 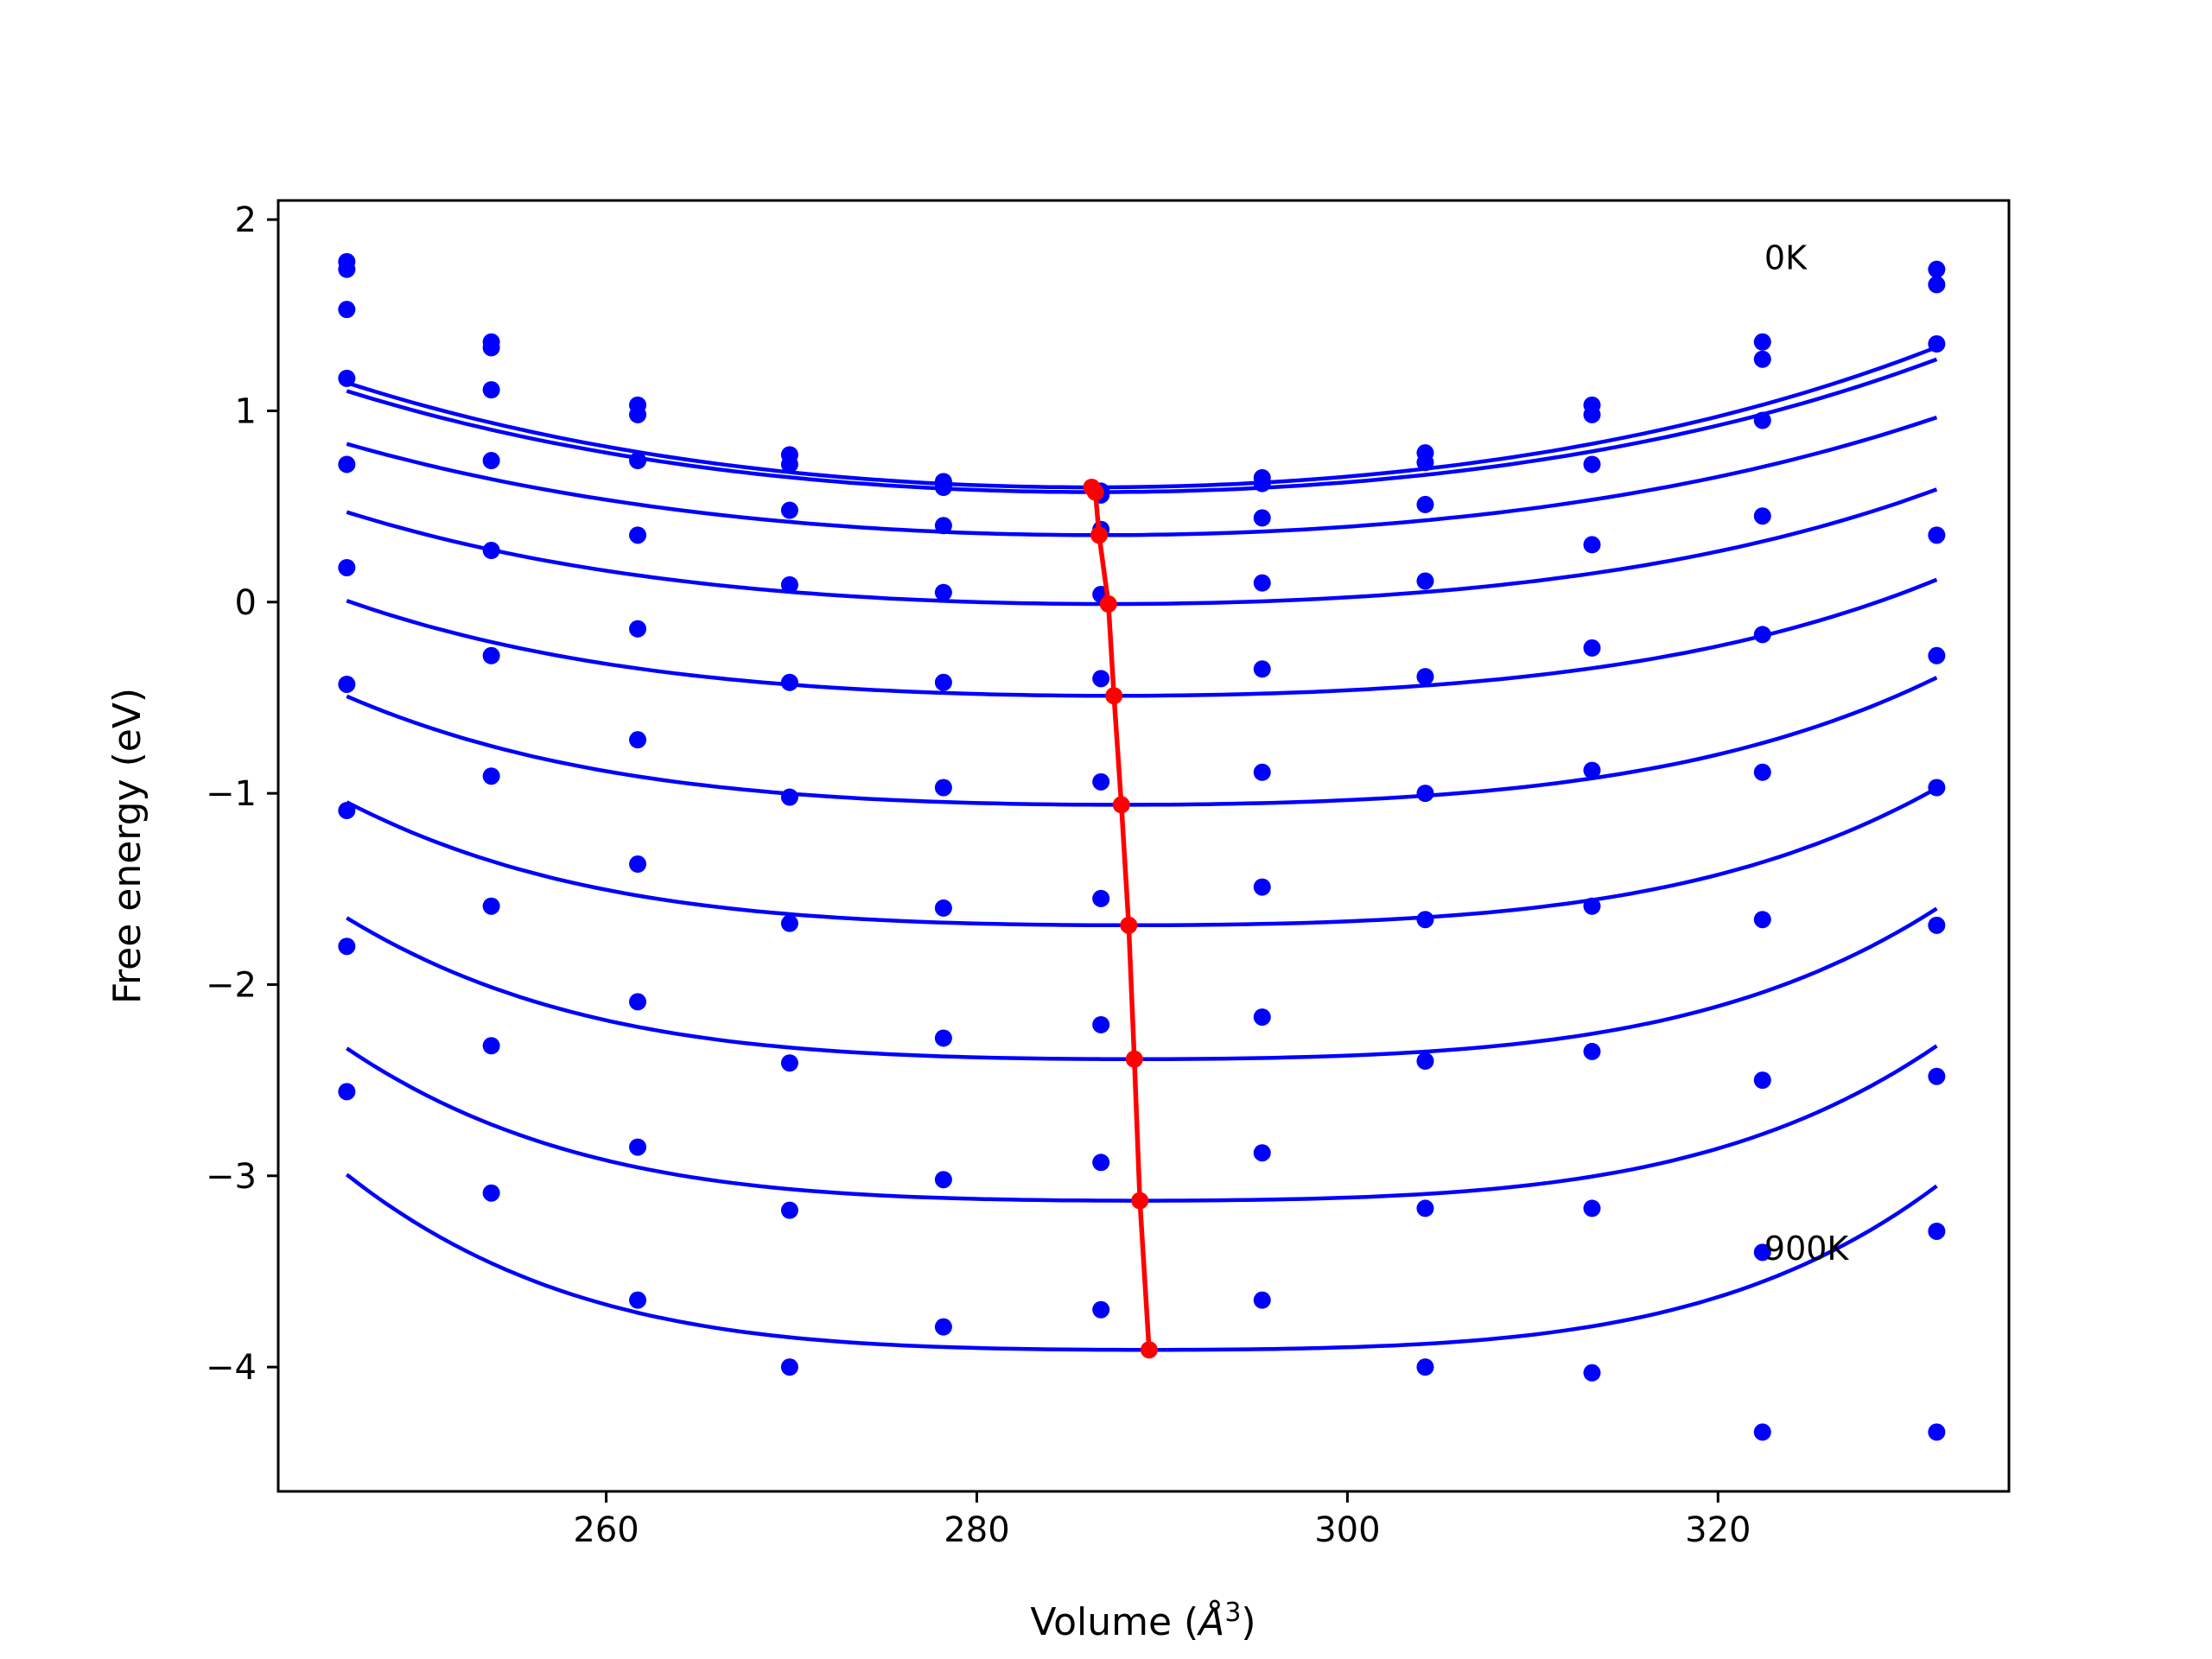 What do you see at coordinates (1120, 919) in the screenshot?
I see `minimum-path` at bounding box center [1120, 919].